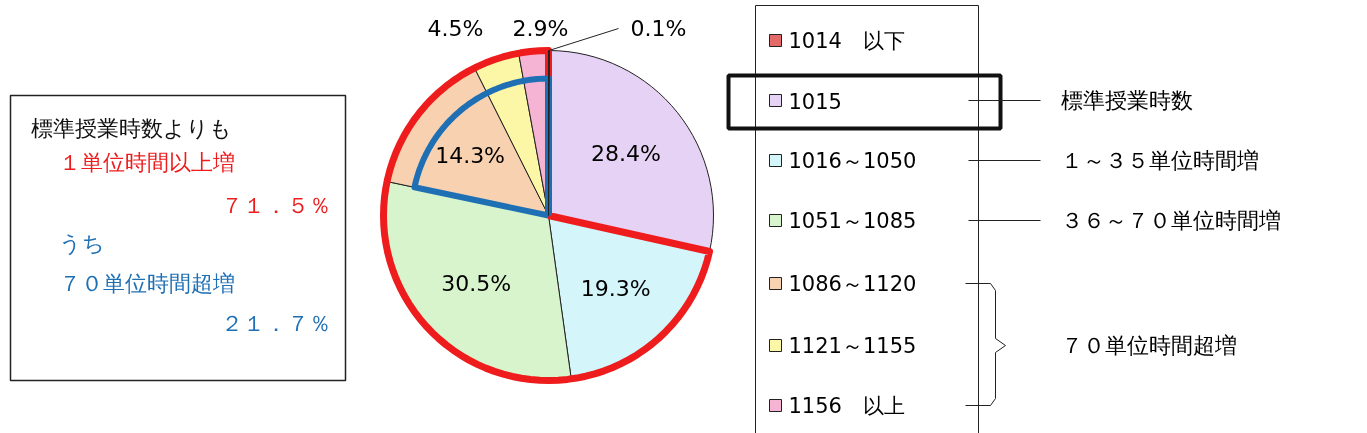 Image resolution: width=1367 pixels, height=433 pixels. What do you see at coordinates (275, 205) in the screenshot?
I see `text: ７１．５％` at bounding box center [275, 205].